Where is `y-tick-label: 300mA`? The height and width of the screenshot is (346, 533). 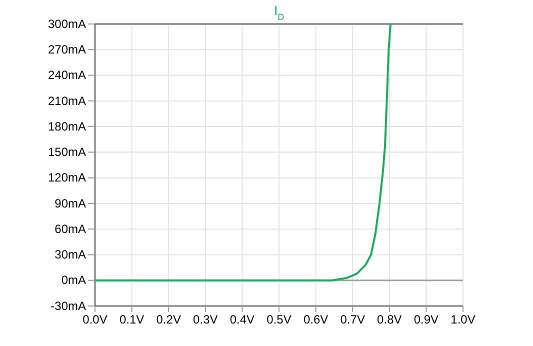
y-tick-label: 300mA is located at coordinates (67, 23).